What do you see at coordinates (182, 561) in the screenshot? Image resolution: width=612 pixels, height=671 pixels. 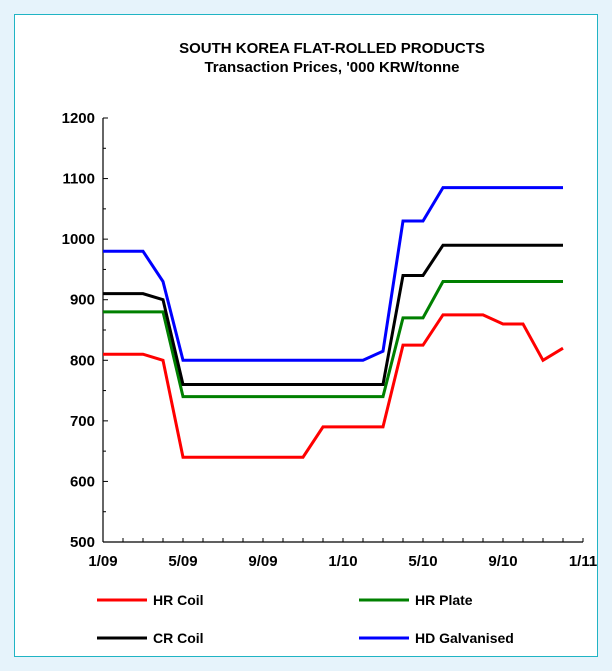 I see `x-tick-label: 5/09` at bounding box center [182, 561].